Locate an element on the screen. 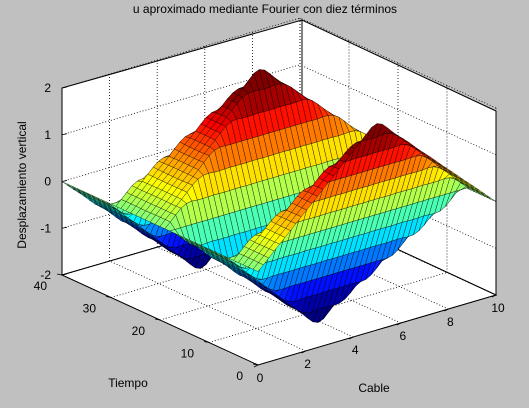  surface-patch is located at coordinates (491, 198).